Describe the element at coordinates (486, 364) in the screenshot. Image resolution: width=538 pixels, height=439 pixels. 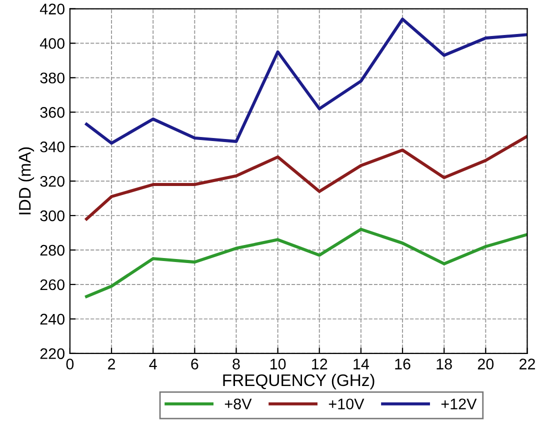
I see `x-tick-label: 20` at that location.